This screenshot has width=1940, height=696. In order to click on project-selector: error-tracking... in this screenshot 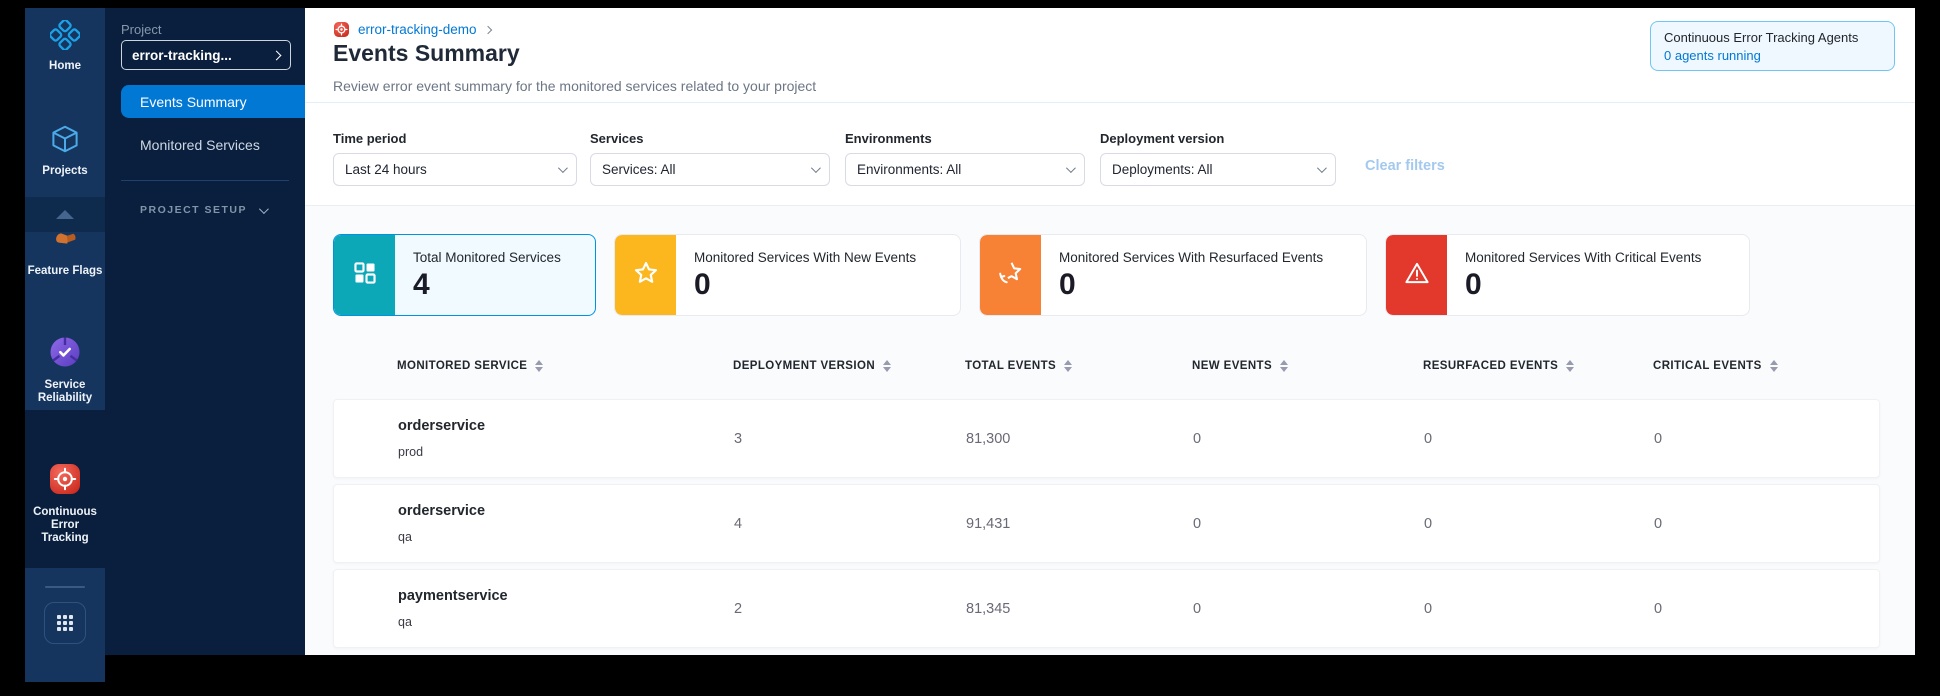, I will do `click(206, 55)`.